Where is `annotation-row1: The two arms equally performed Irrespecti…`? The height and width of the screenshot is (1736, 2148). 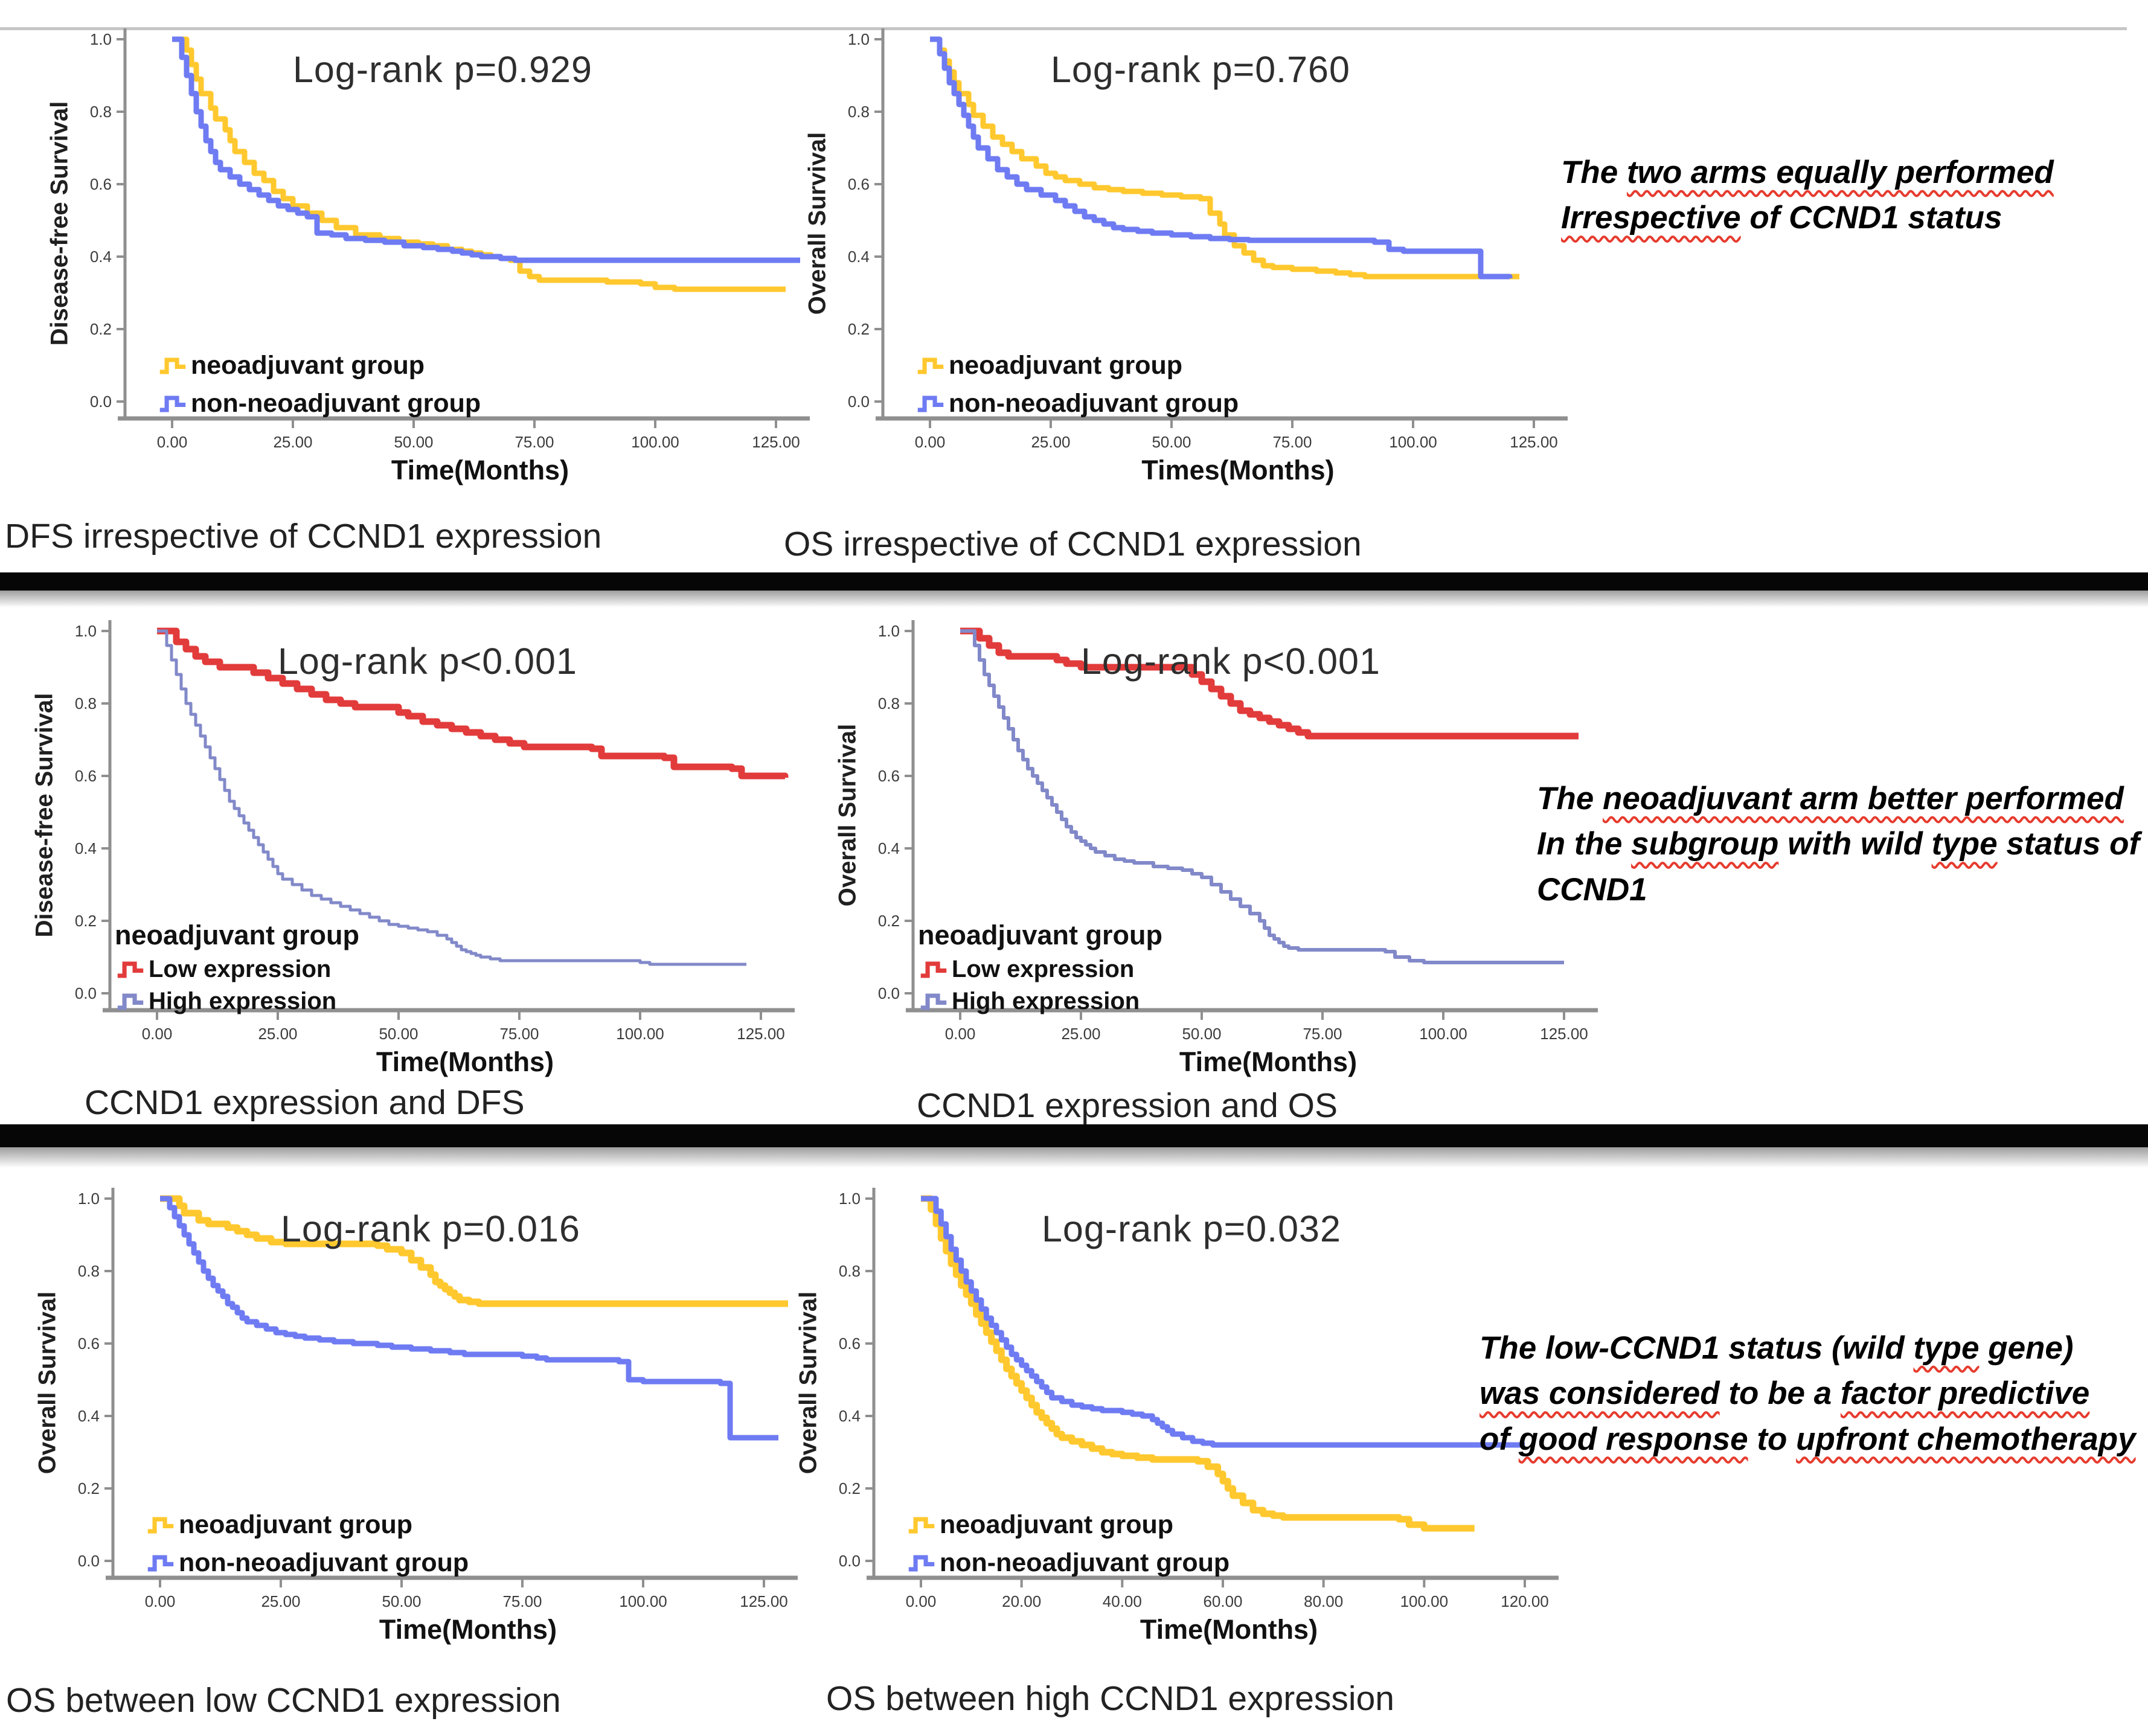 annotation-row1: The two arms equally performed Irrespecti… is located at coordinates (1807, 195).